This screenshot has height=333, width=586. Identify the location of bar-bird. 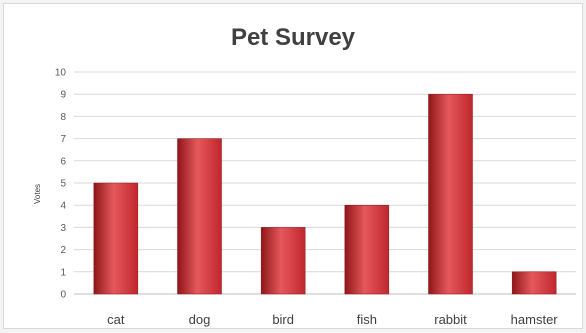
(283, 261).